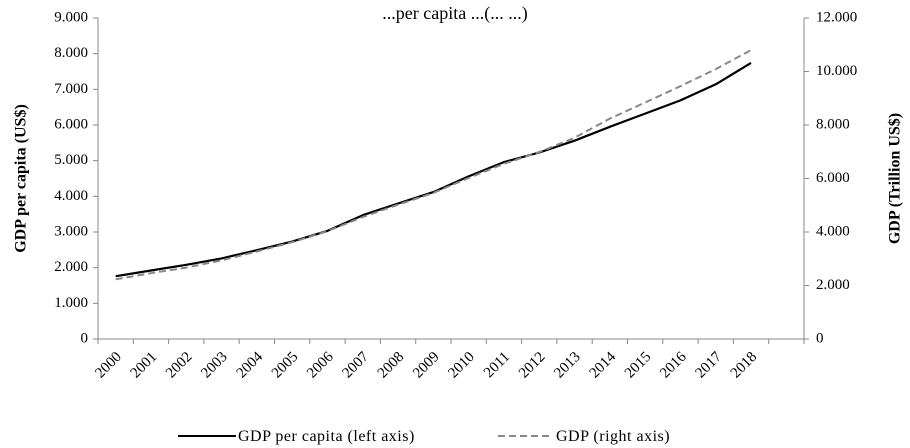 The image size is (910, 448). I want to click on x-tick-label: 2004, so click(250, 365).